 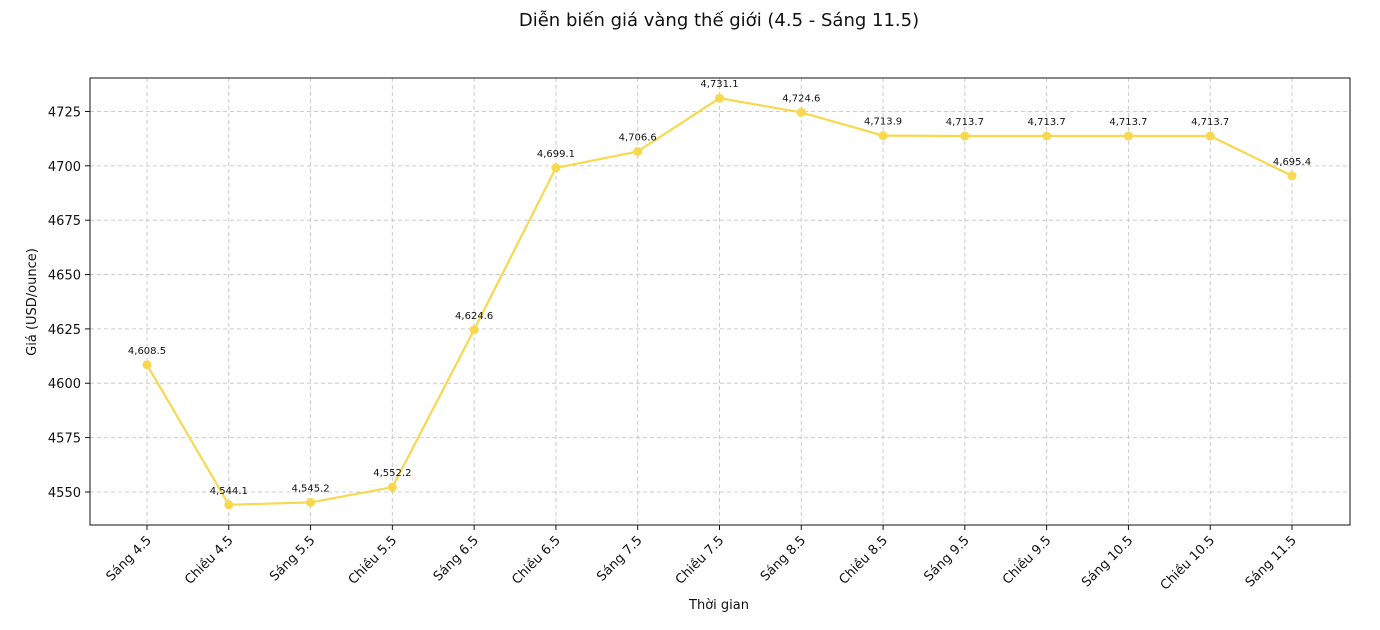 I want to click on y-tick-label: 4625, so click(x=64, y=330).